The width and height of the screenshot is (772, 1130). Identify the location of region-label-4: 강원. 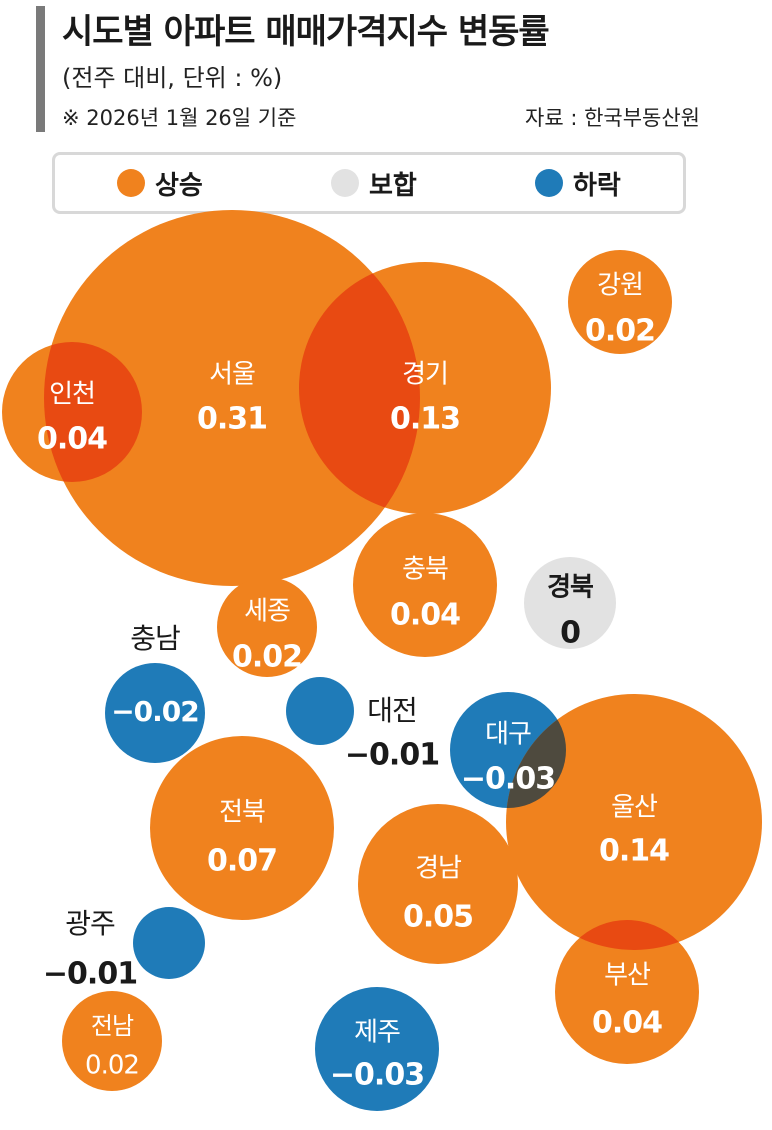
(620, 286).